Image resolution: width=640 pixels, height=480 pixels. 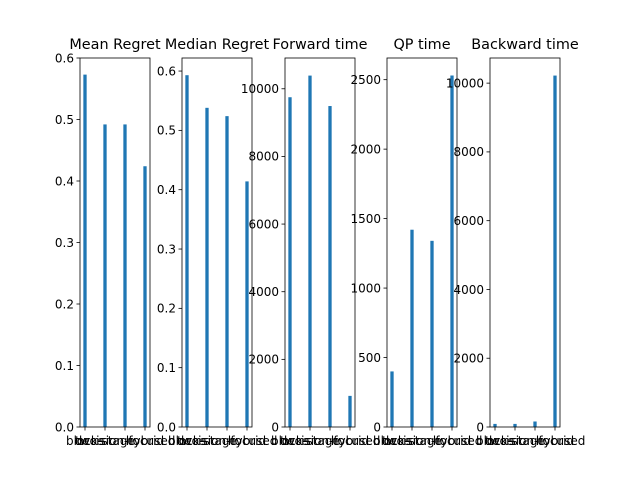 What do you see at coordinates (525, 45) in the screenshot?
I see `chart-title: Backward time` at bounding box center [525, 45].